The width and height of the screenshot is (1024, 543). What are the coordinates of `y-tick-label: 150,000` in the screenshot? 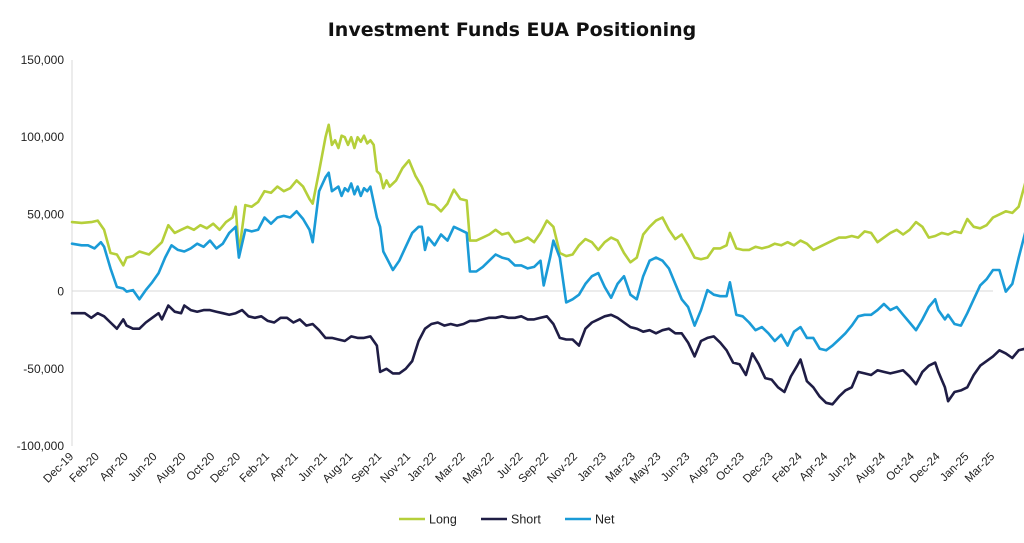 It's located at (43, 60).